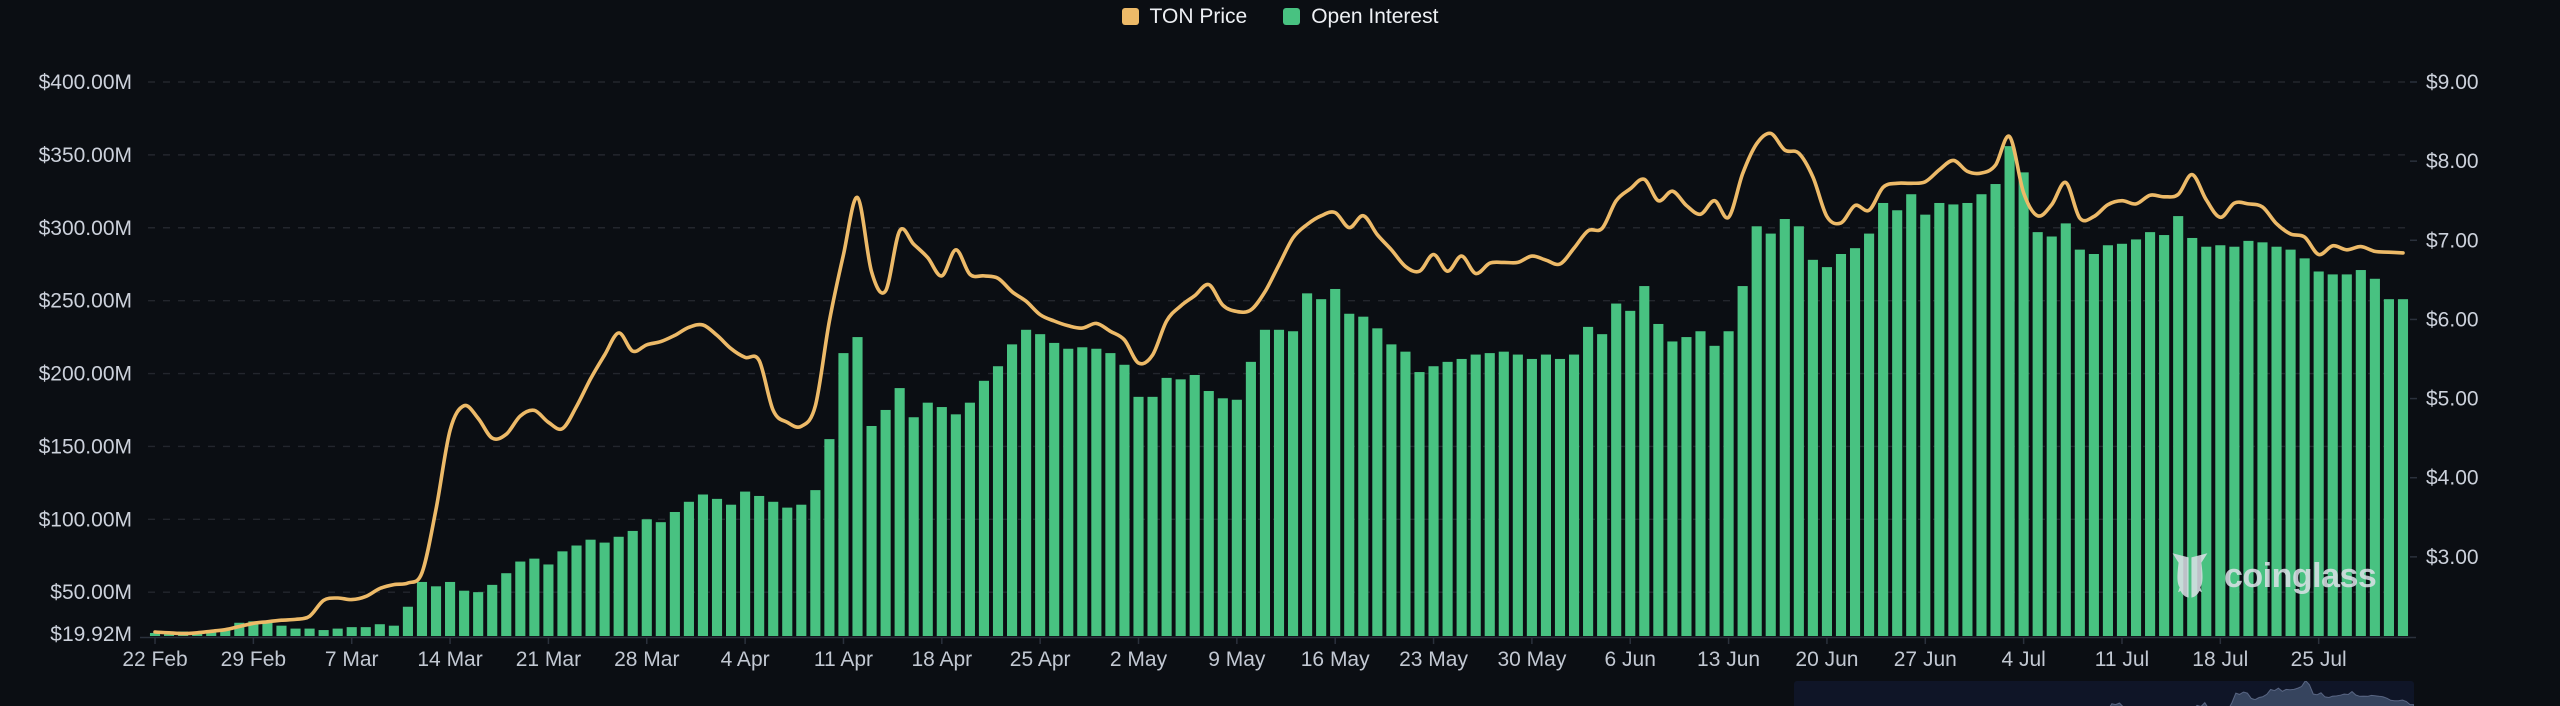 The width and height of the screenshot is (2560, 706). Describe the element at coordinates (1360, 16) in the screenshot. I see `legend-item-open-interest: Open Interest` at that location.